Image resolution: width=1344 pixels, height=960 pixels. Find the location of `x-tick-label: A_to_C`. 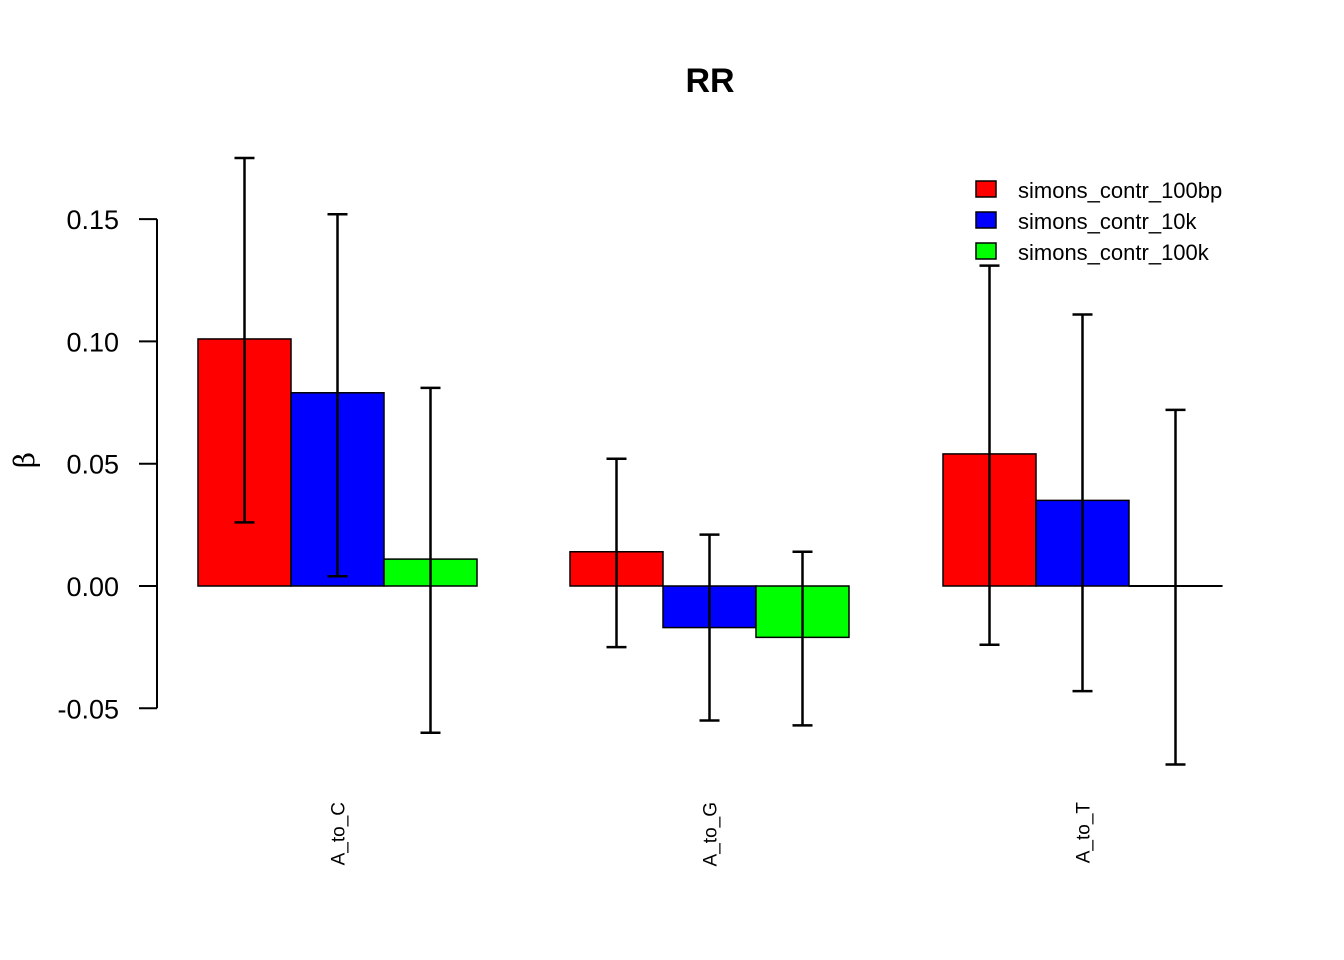

x-tick-label: A_to_C is located at coordinates (339, 833).